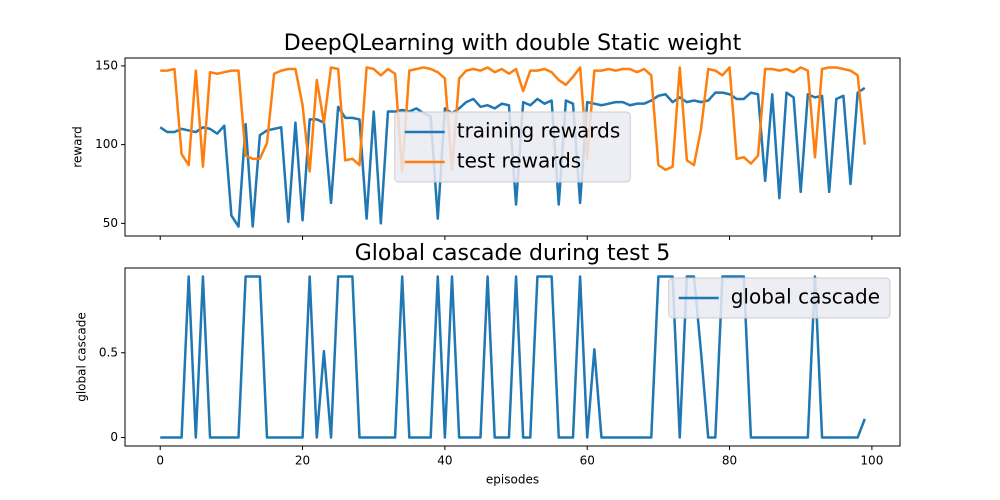 Image resolution: width=1000 pixels, height=500 pixels. What do you see at coordinates (160, 461) in the screenshot?
I see `x-tick-label: 0` at bounding box center [160, 461].